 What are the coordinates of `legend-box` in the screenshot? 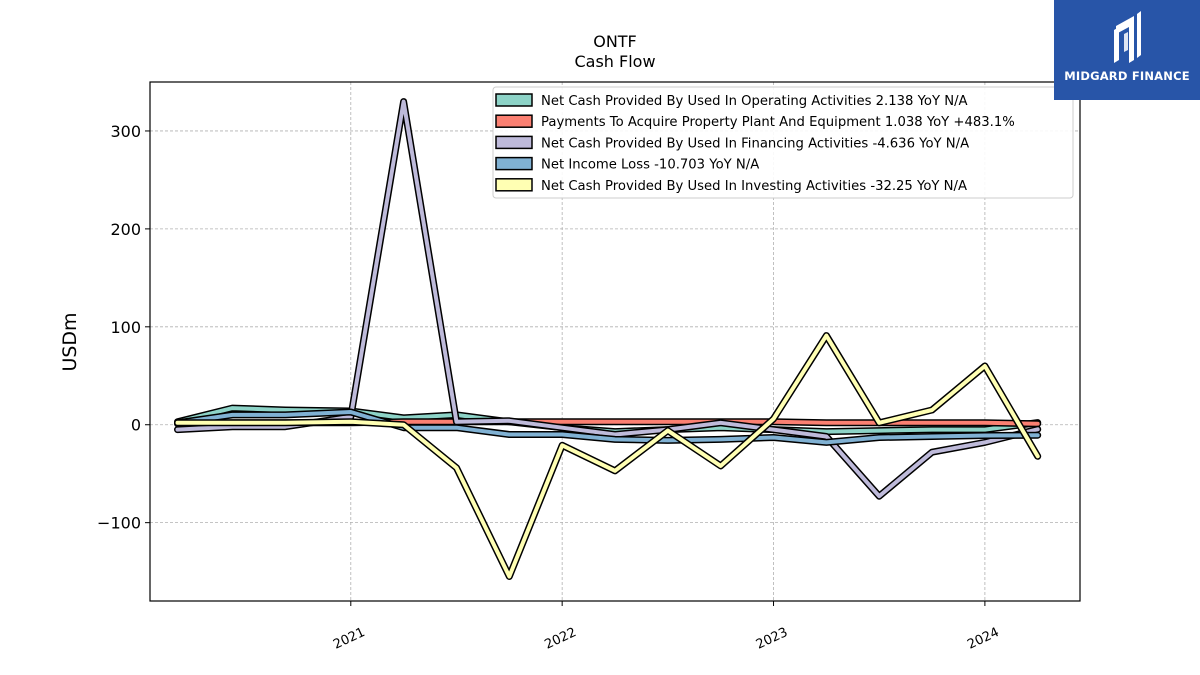 It's located at (783, 142).